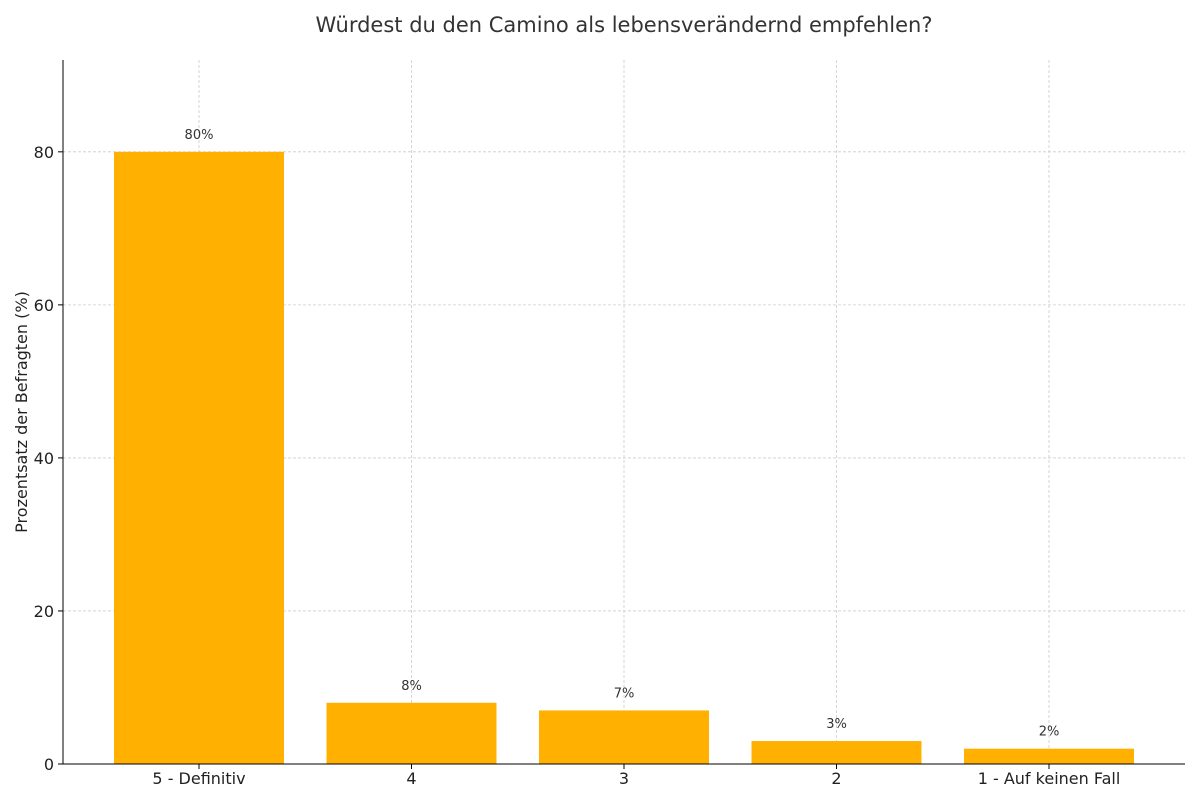 This screenshot has height=804, width=1200. What do you see at coordinates (624, 778) in the screenshot?
I see `x-tick-label: 3` at bounding box center [624, 778].